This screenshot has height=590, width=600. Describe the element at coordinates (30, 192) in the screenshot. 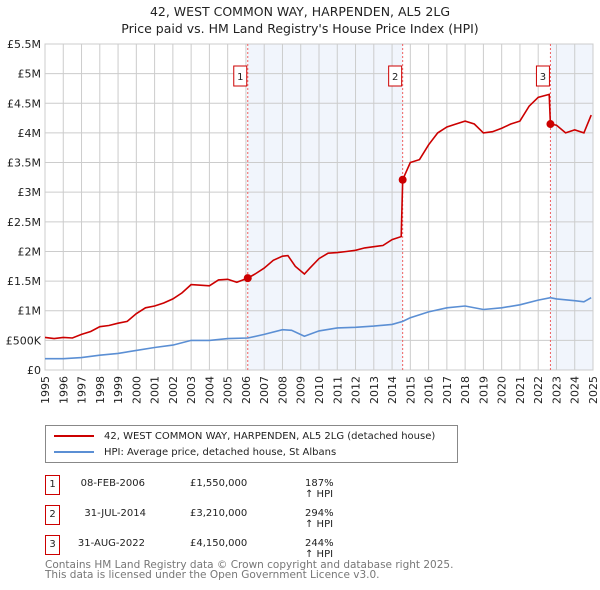

I see `y-tick-label: £3M` at that location.